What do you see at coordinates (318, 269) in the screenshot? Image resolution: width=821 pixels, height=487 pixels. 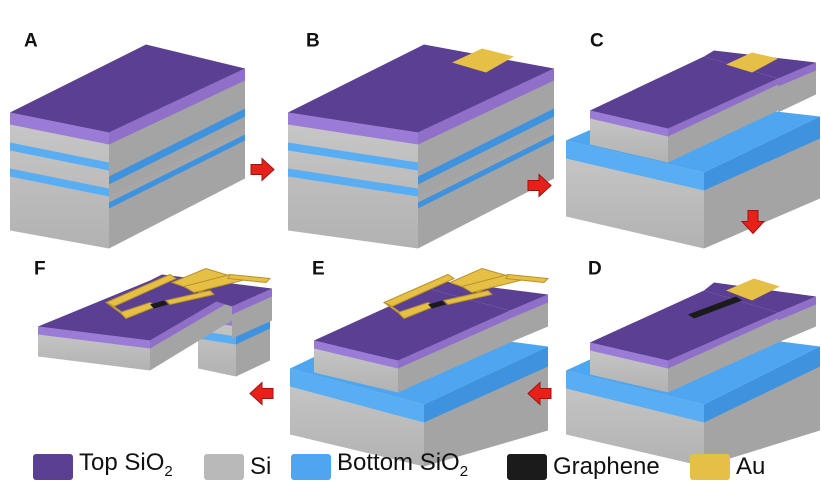 I see `step-e-label: E` at bounding box center [318, 269].